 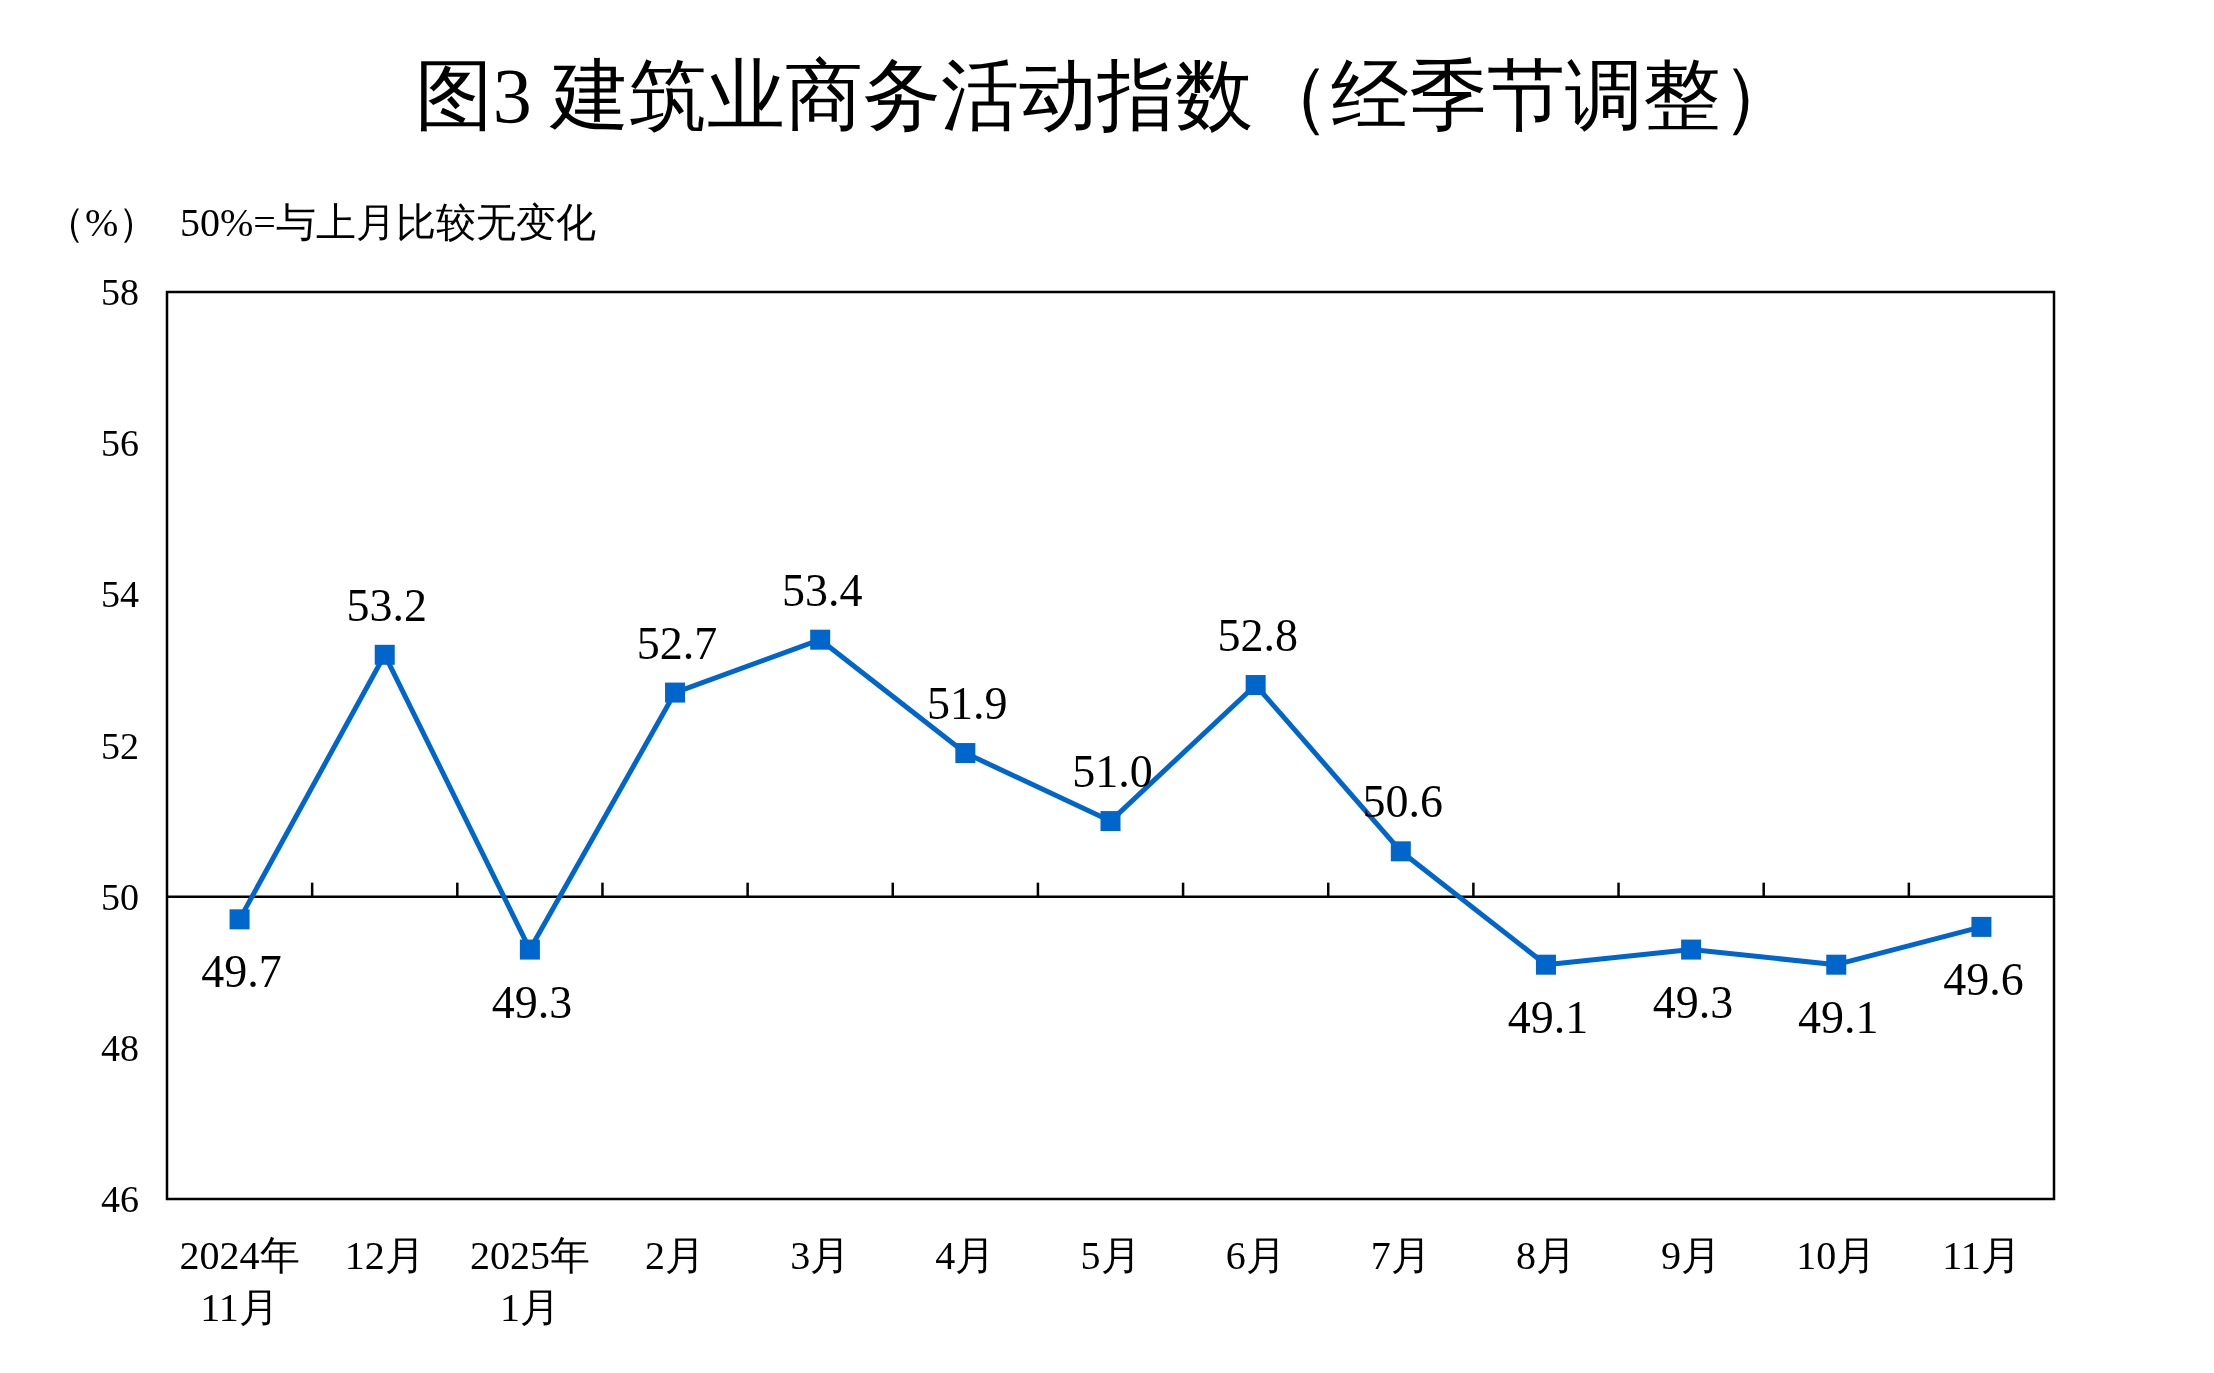 What do you see at coordinates (120, 594) in the screenshot?
I see `y-tick-label: 54` at bounding box center [120, 594].